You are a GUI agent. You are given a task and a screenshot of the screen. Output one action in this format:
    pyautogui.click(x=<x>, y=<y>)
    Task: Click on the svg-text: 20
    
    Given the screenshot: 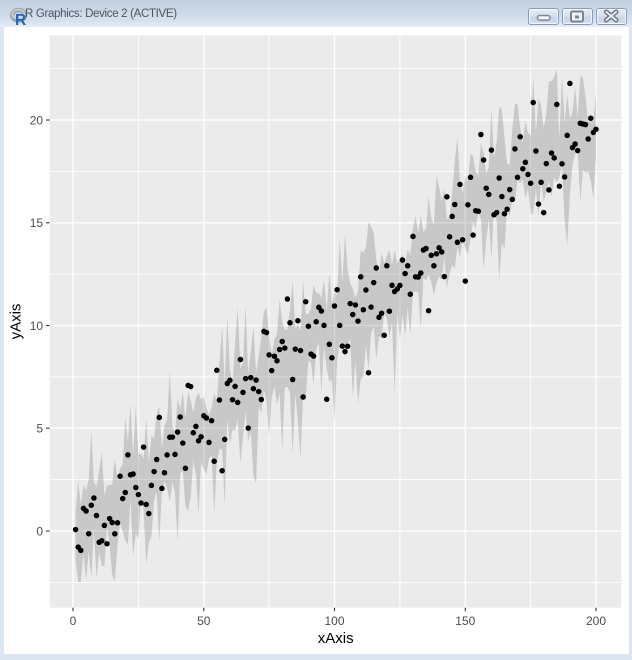 What is the action you would take?
    pyautogui.click(x=37, y=120)
    